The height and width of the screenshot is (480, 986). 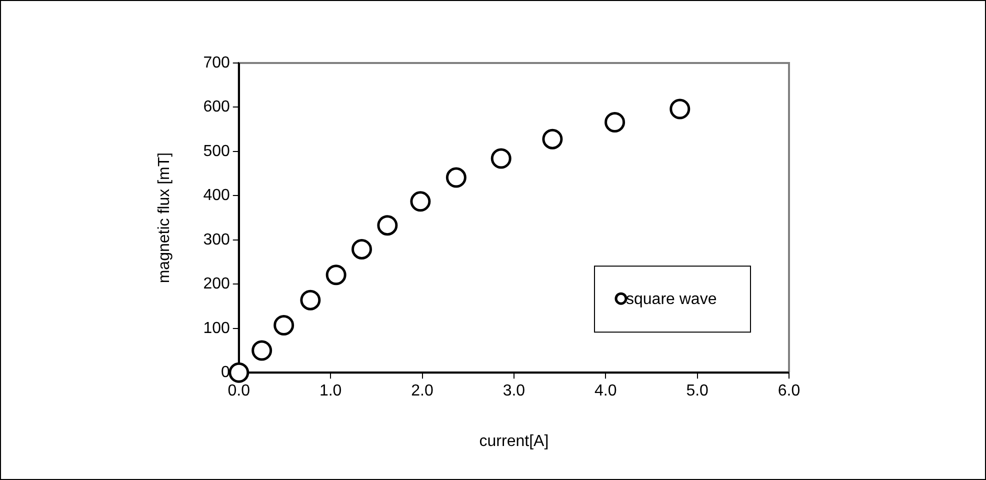 I want to click on x-tick-label: 0.0, so click(x=239, y=391).